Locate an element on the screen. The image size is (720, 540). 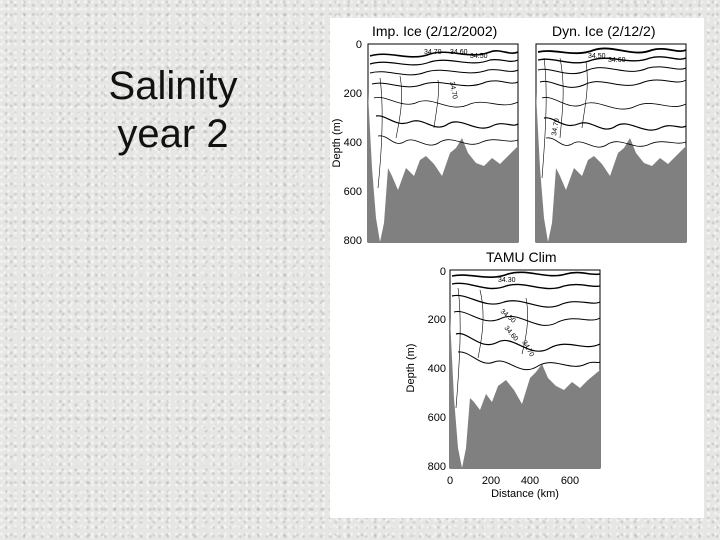
panel-dyn-ice-title: Dyn. Ice (2/12/2) is located at coordinates (604, 31).